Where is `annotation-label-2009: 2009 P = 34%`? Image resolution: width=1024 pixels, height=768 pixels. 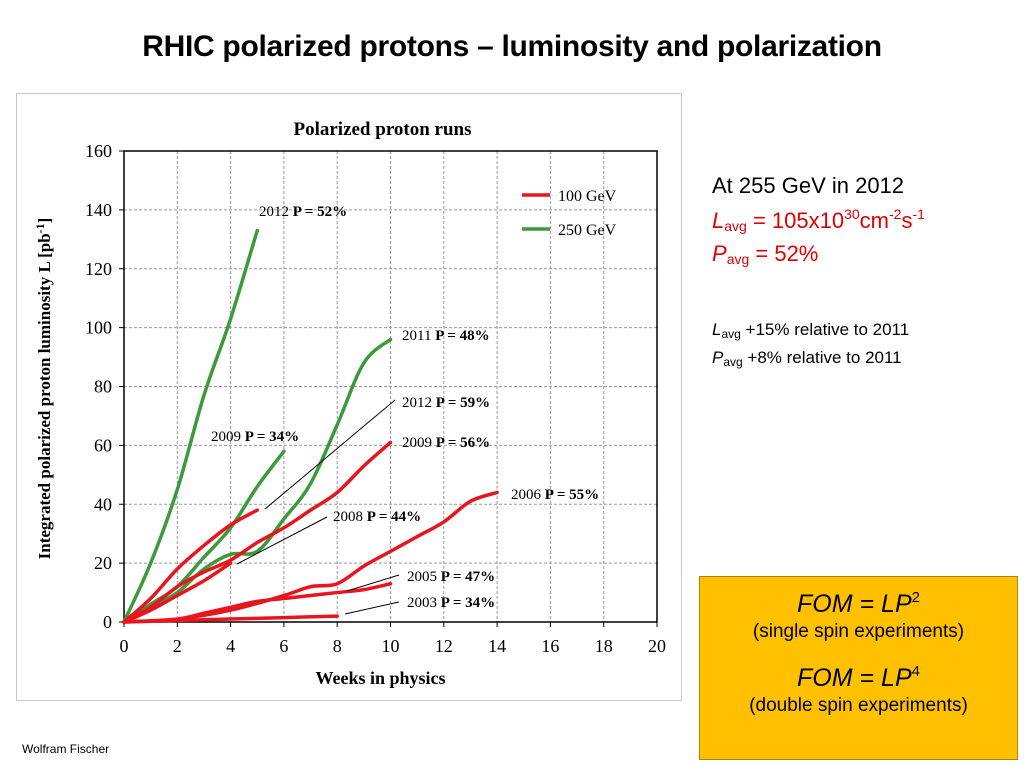
annotation-label-2009: 2009 P = 34% is located at coordinates (255, 437).